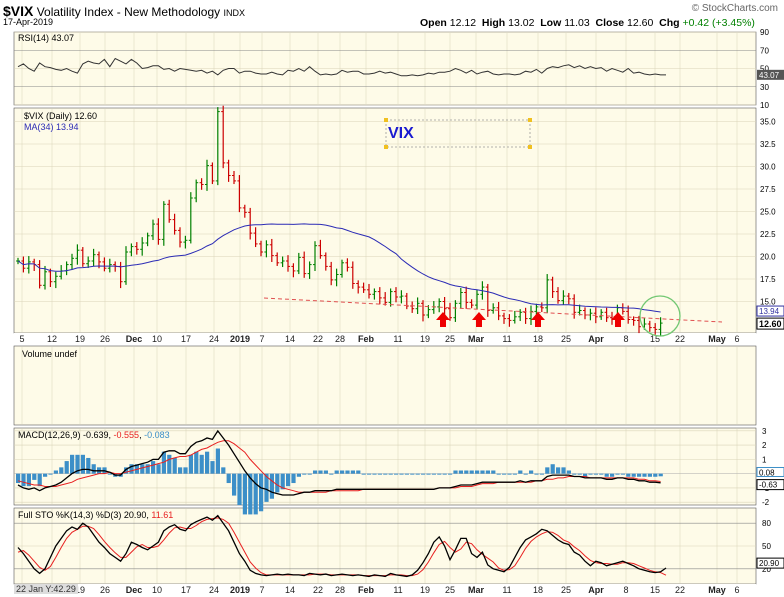 The width and height of the screenshot is (784, 597). I want to click on date-axis-label: 8, so click(625, 339).